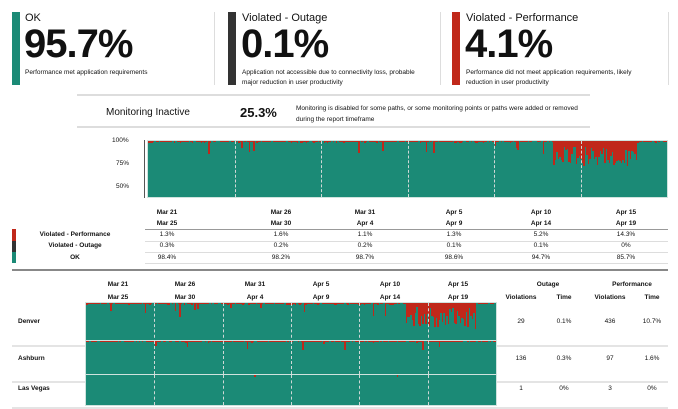  I want to click on site-period-end: Apr 9, so click(321, 297).